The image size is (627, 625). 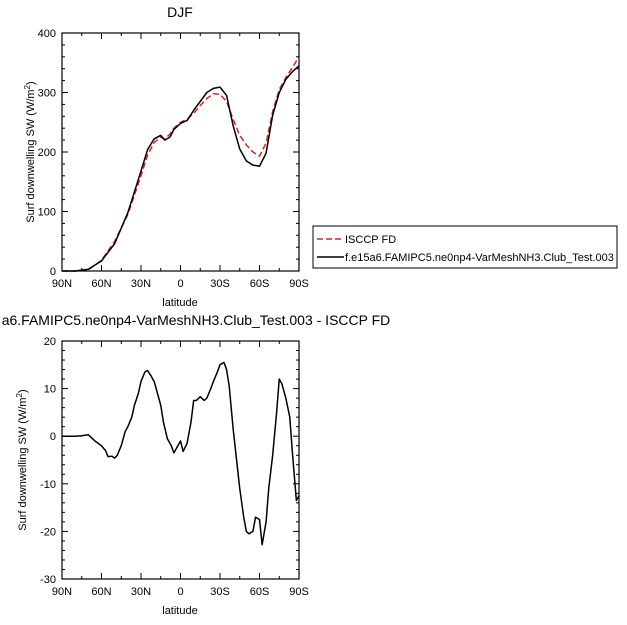 I want to click on bottom-panel-ylabel: Surf downwelling SW (W/m2), so click(x=22, y=459).